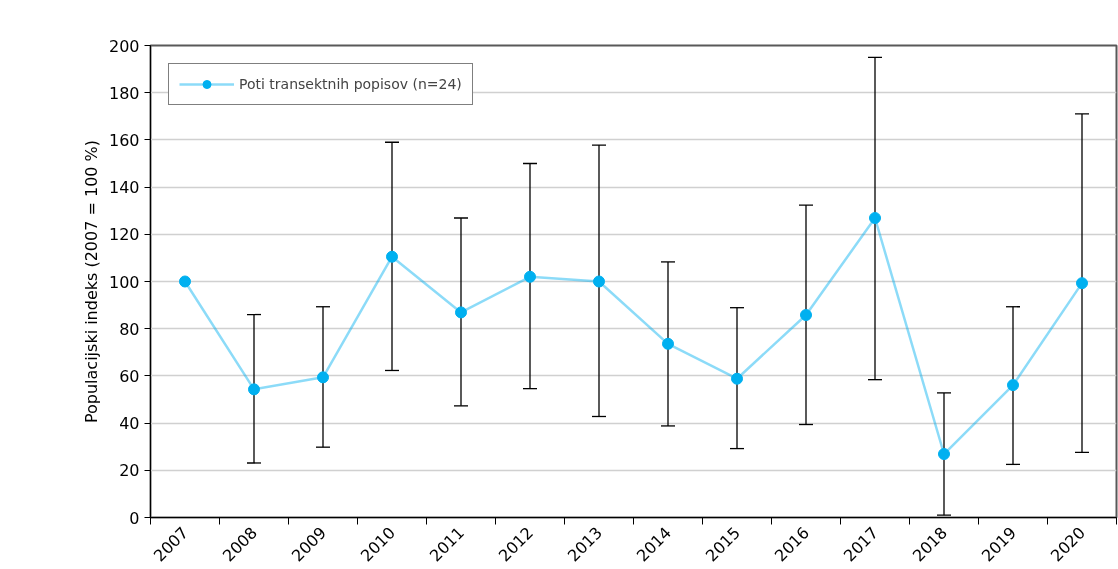 The width and height of the screenshot is (1118, 569). What do you see at coordinates (124, 93) in the screenshot?
I see `y-tick-label: 180` at bounding box center [124, 93].